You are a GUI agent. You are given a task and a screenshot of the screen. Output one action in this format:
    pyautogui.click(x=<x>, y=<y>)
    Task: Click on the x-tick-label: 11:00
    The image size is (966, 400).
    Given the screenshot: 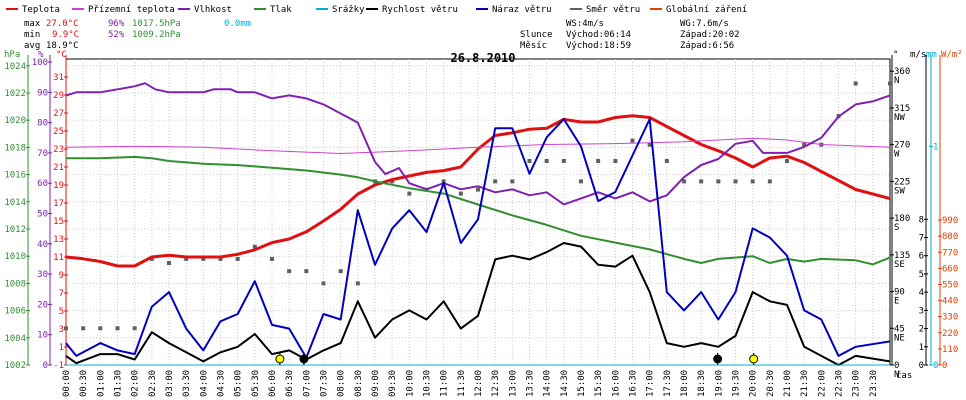 What is the action you would take?
    pyautogui.click(x=445, y=383)
    